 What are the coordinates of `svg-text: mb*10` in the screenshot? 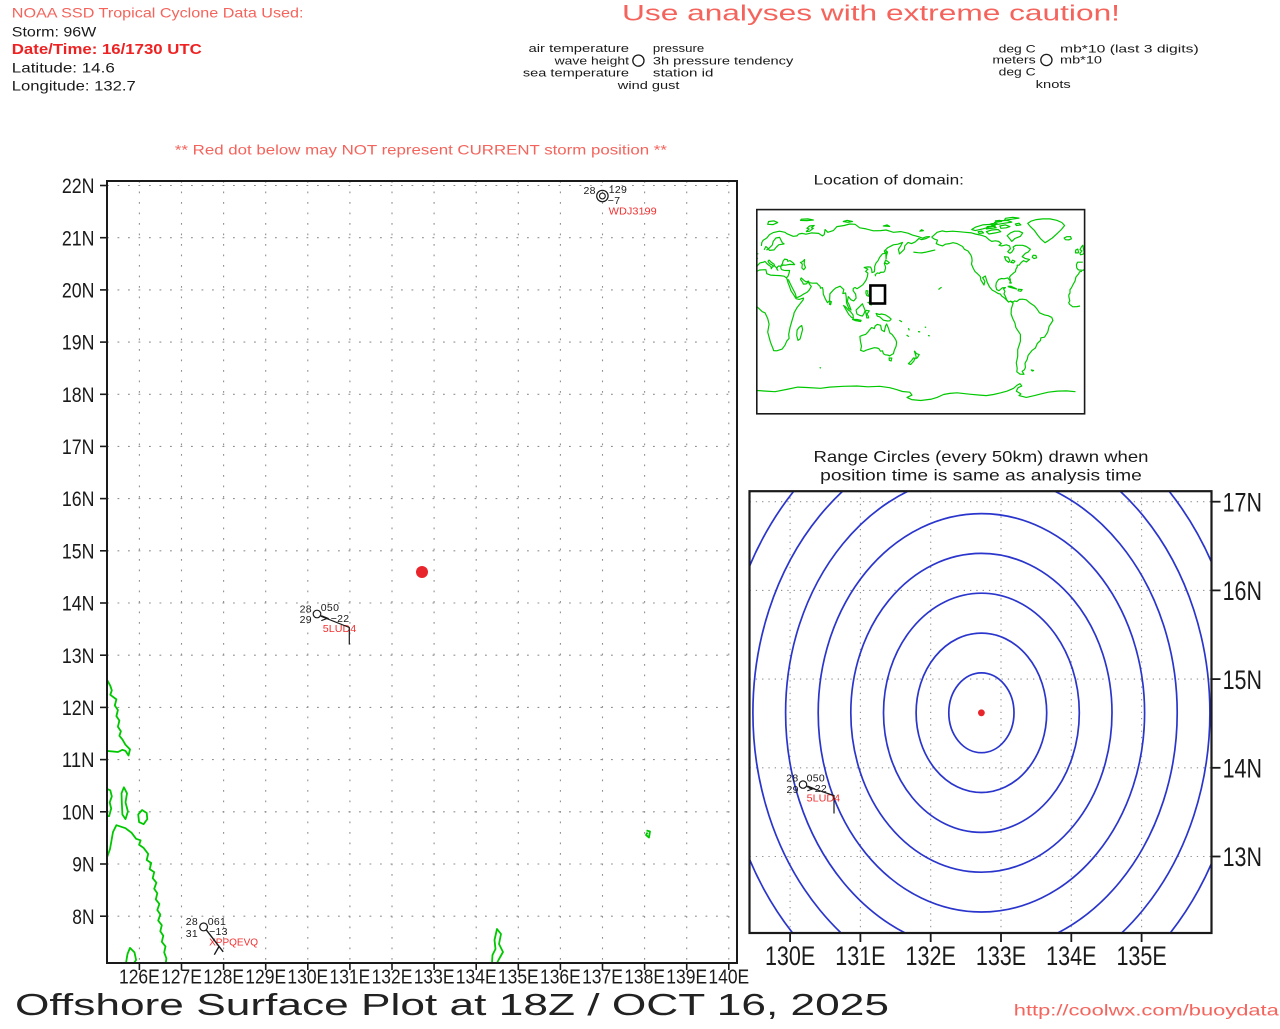 It's located at (1081, 60).